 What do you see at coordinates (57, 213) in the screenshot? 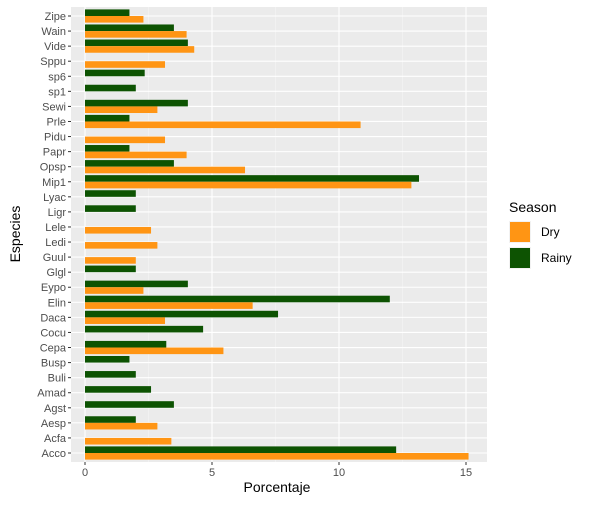
I see `y-tick-label: Ligr` at bounding box center [57, 213].